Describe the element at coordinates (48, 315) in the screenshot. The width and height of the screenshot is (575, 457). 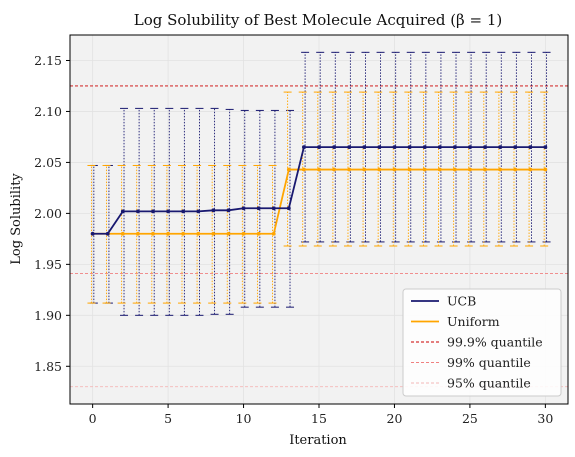
I see `y-tick-label: 1.90` at that location.